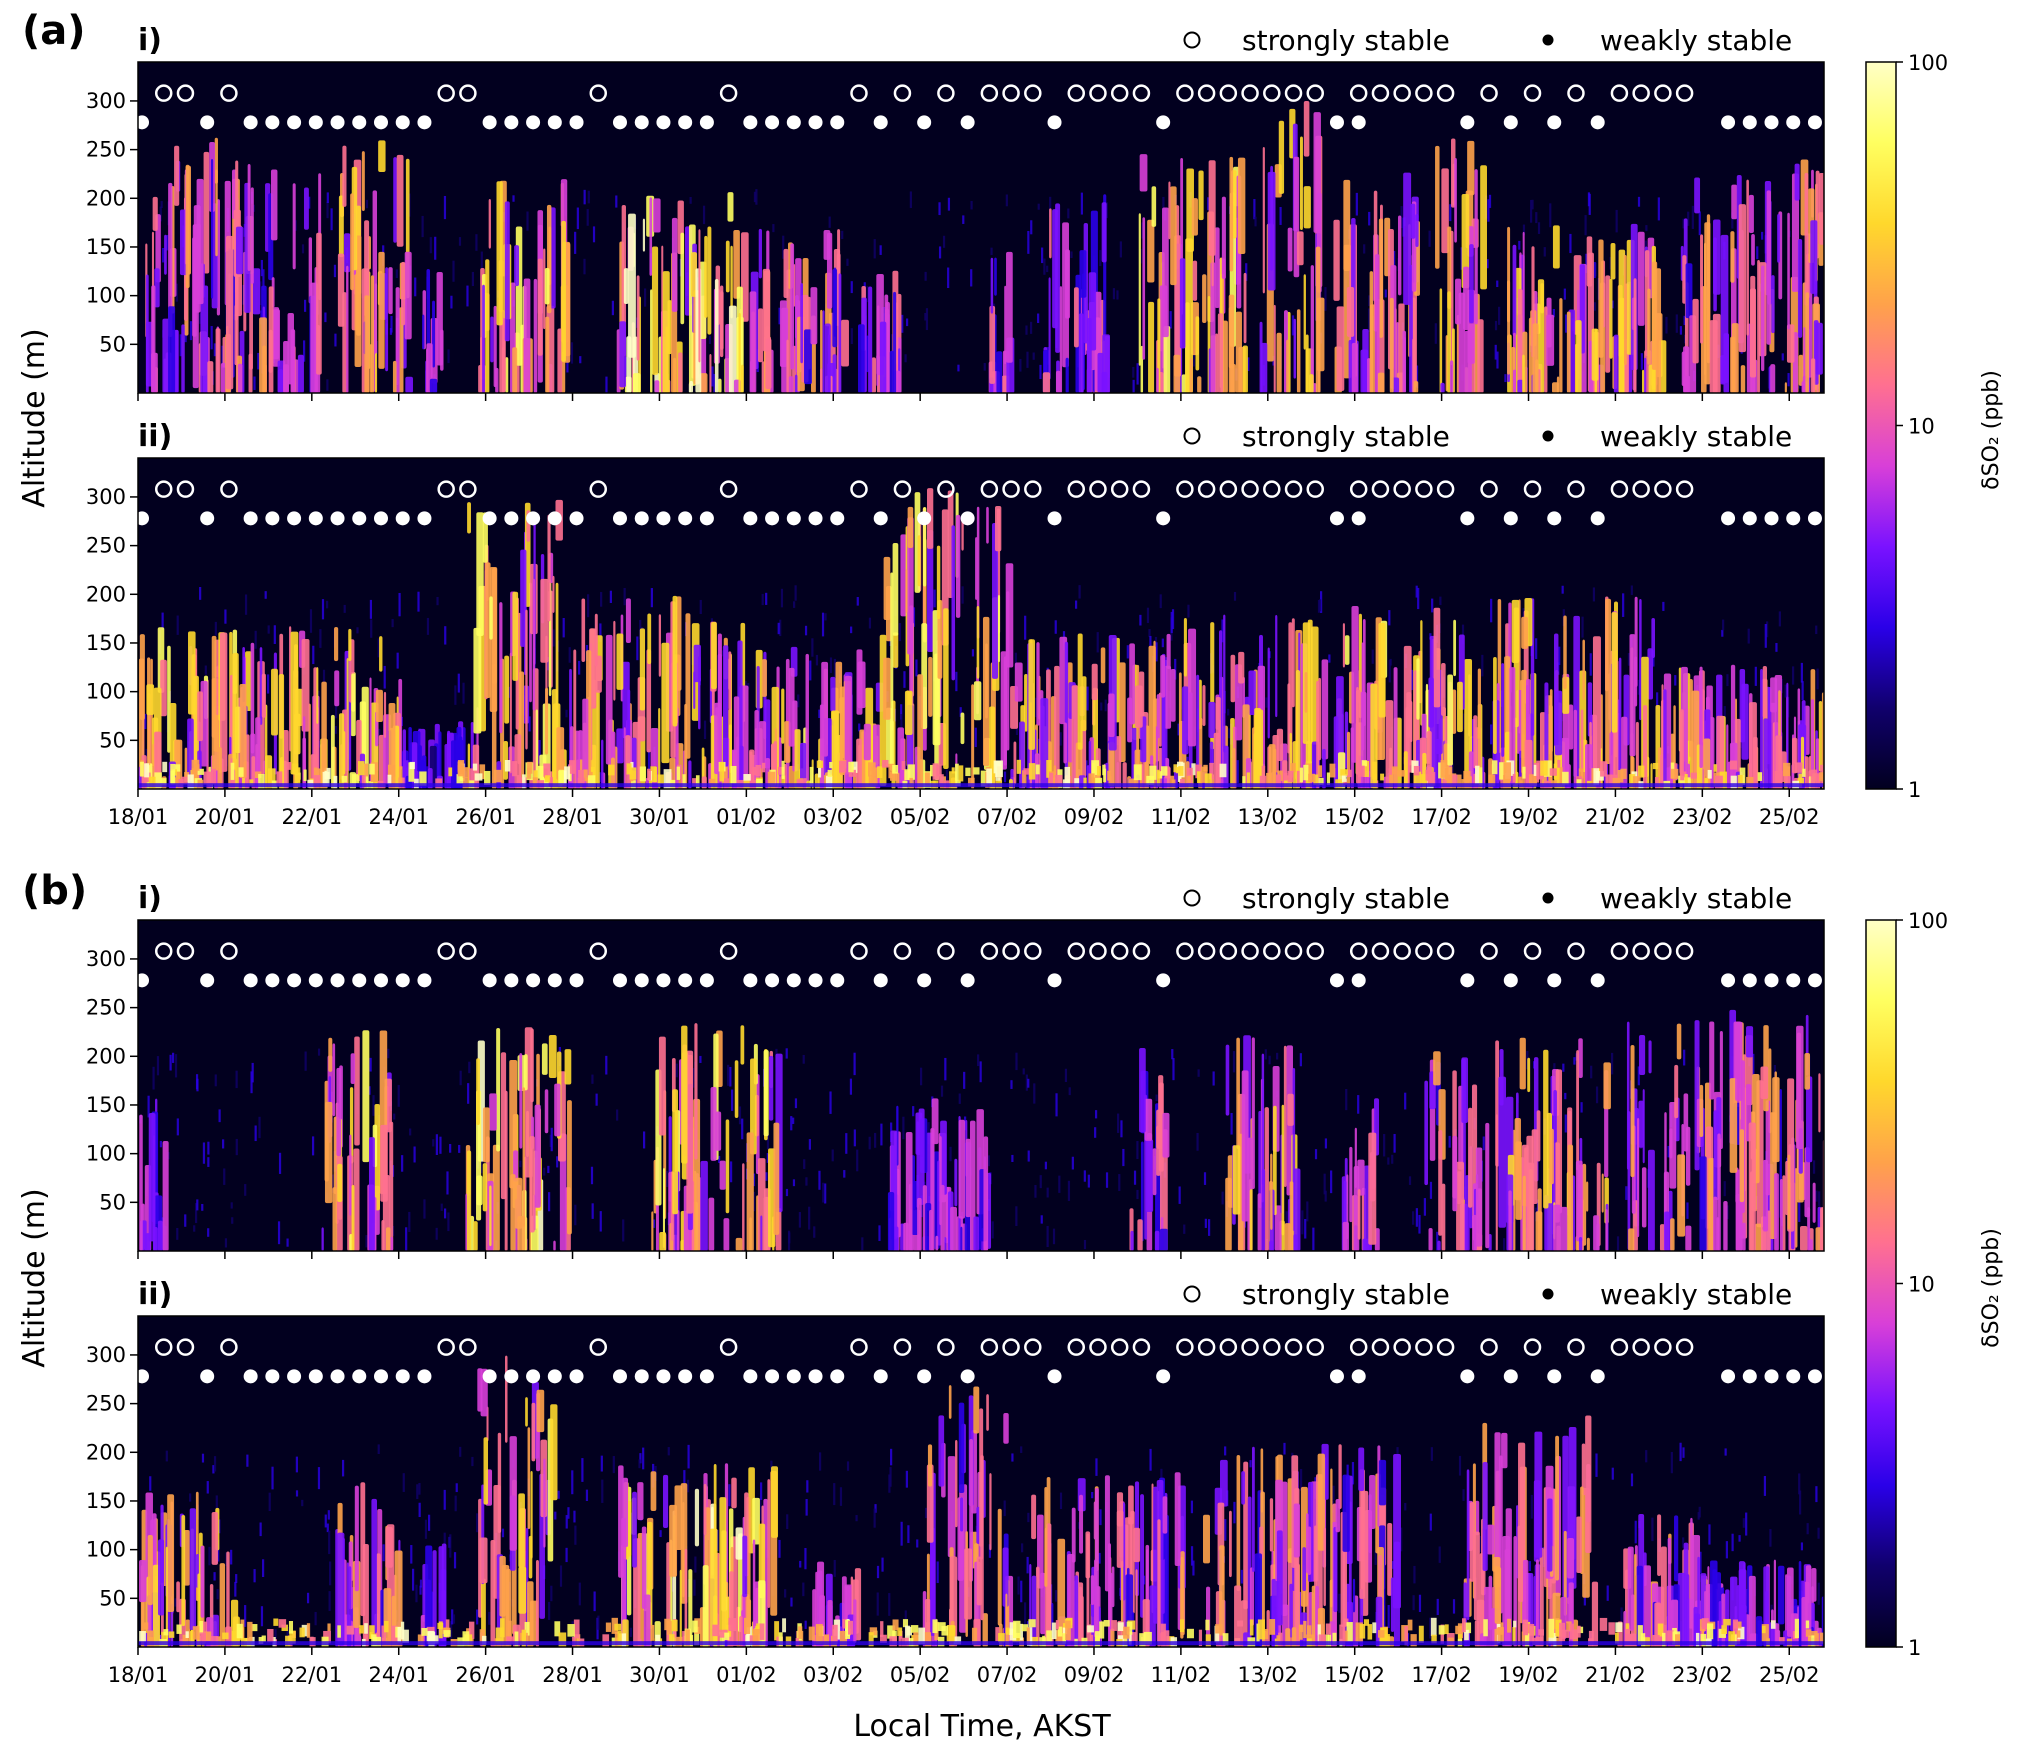 The height and width of the screenshot is (1748, 2018). Describe the element at coordinates (106, 296) in the screenshot. I see `y-tick-label: 100` at that location.